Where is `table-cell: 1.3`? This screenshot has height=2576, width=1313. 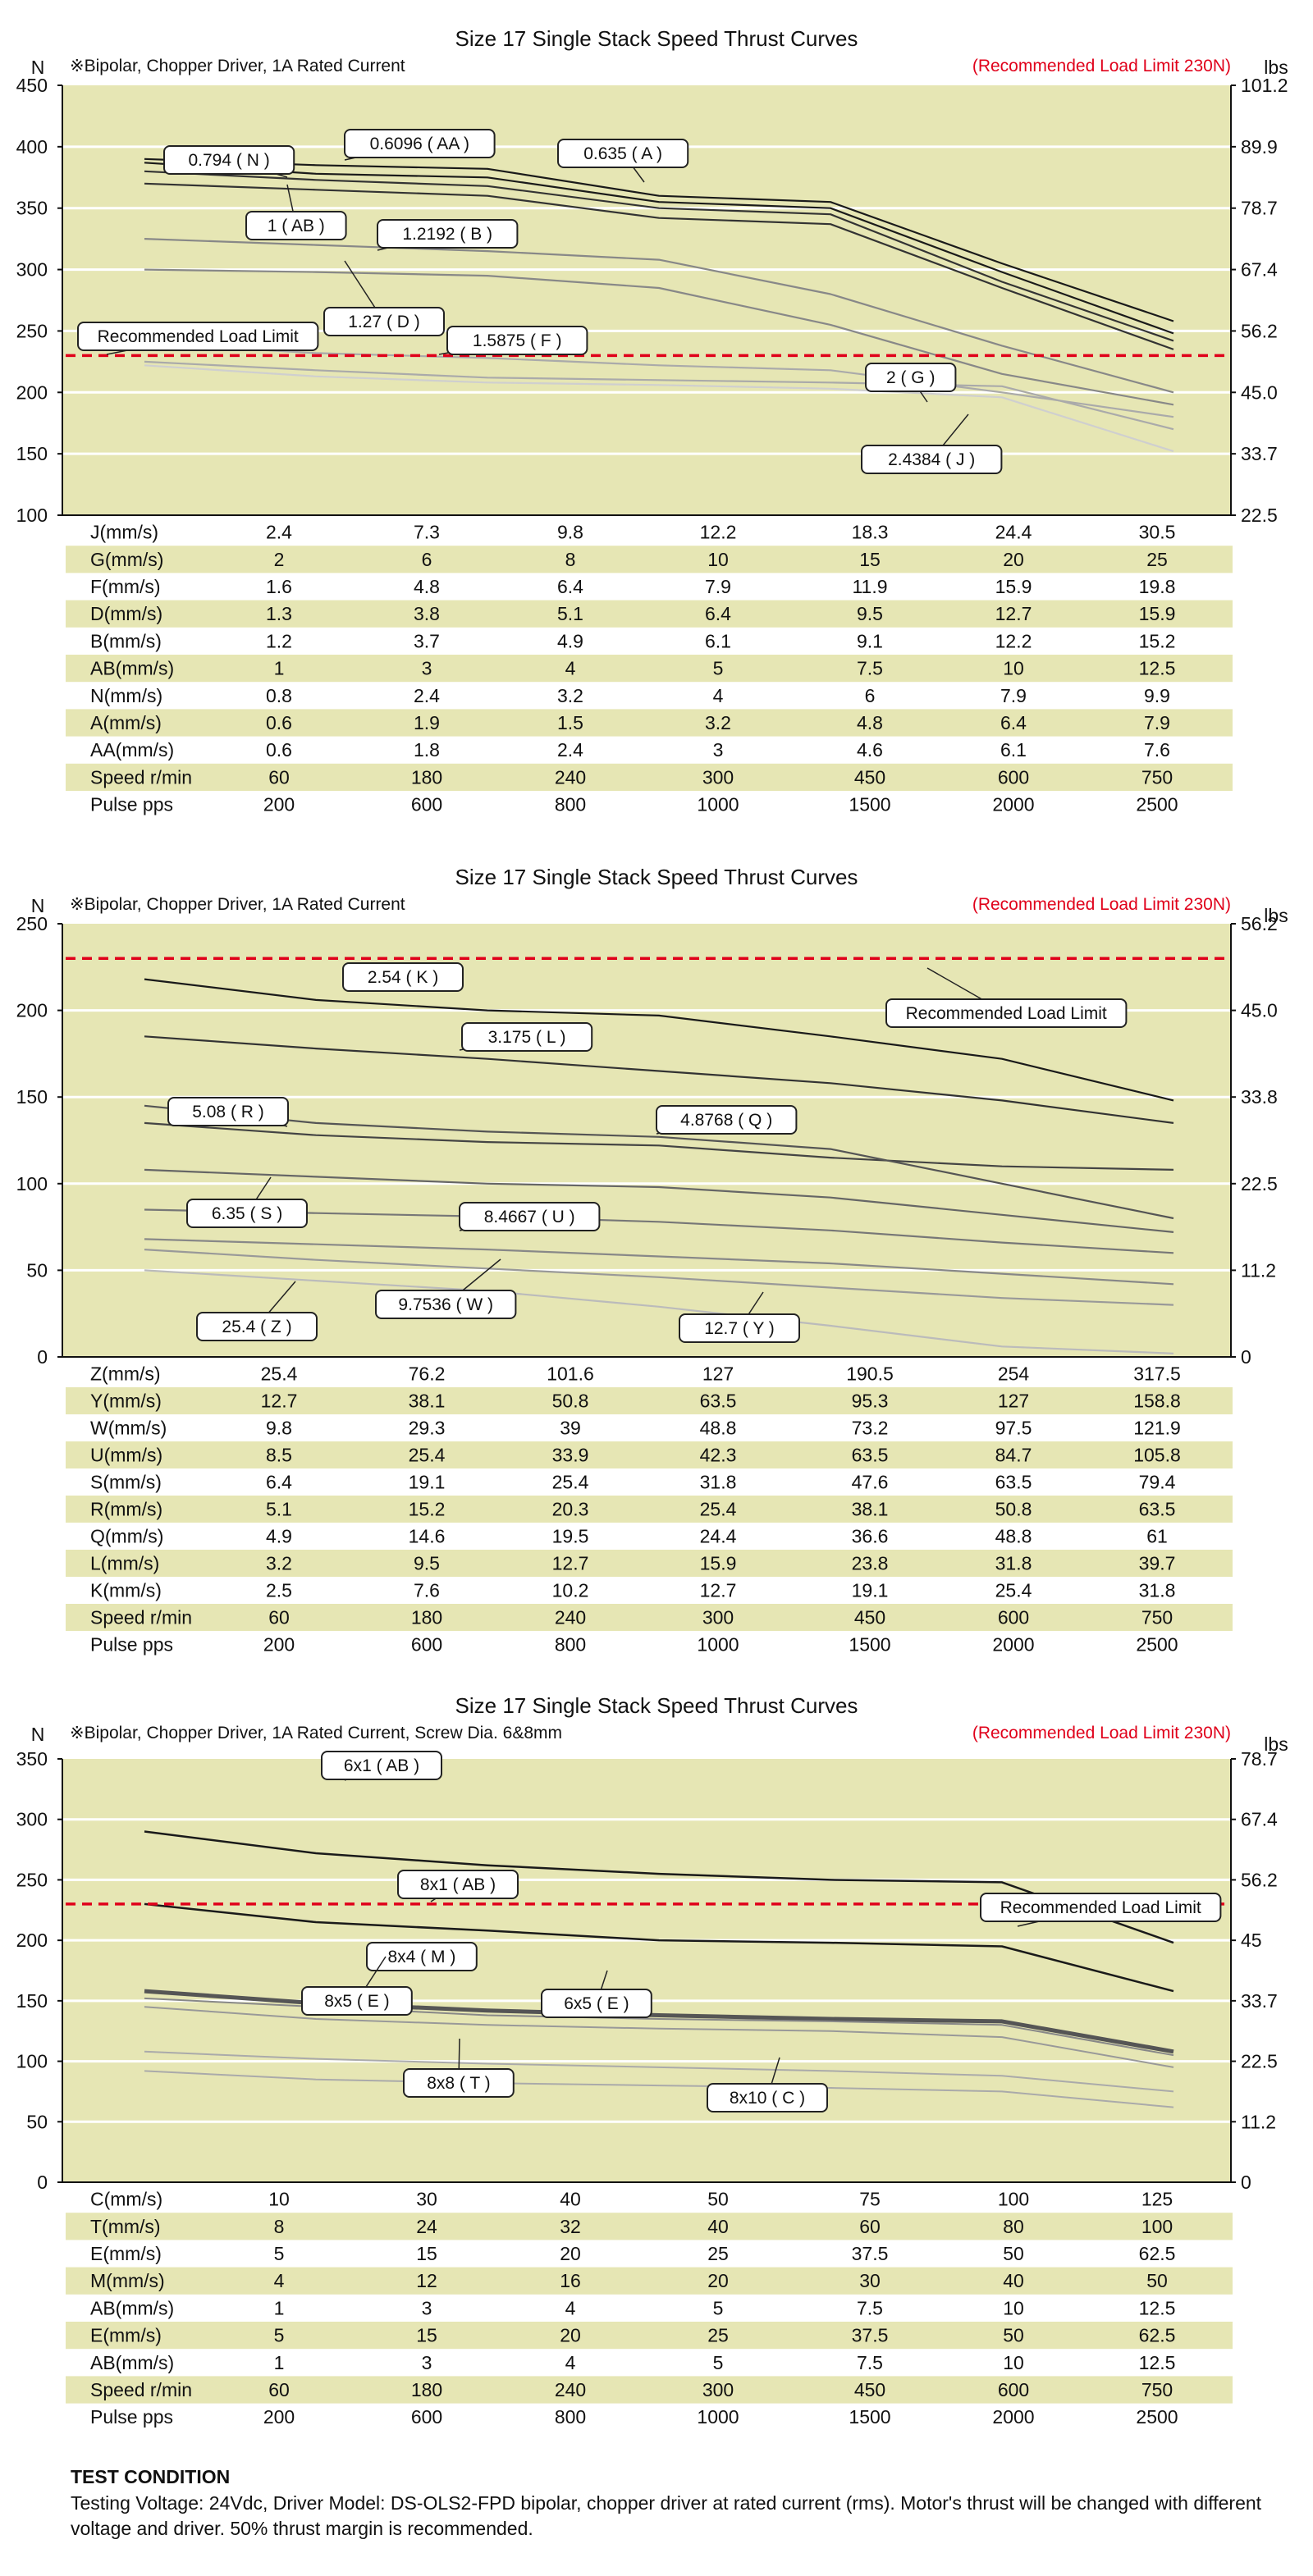 table-cell: 1.3 is located at coordinates (279, 613).